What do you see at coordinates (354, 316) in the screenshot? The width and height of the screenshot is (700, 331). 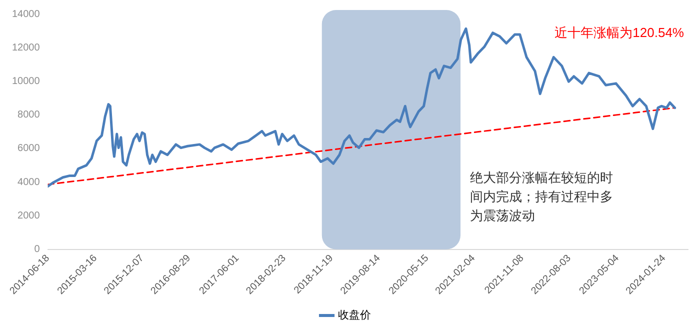 I see `legend-label: 收盘价` at bounding box center [354, 316].